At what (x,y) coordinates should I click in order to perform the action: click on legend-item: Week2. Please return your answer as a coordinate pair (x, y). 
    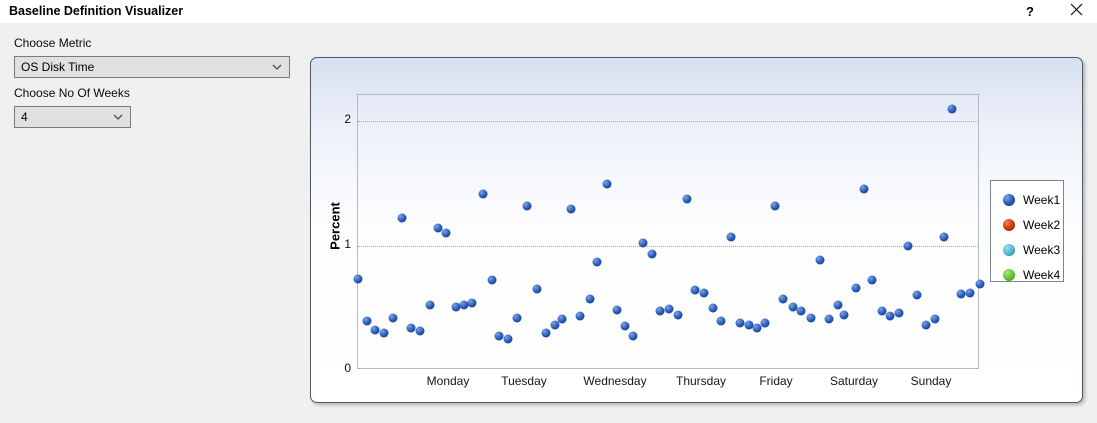
    Looking at the image, I should click on (1033, 224).